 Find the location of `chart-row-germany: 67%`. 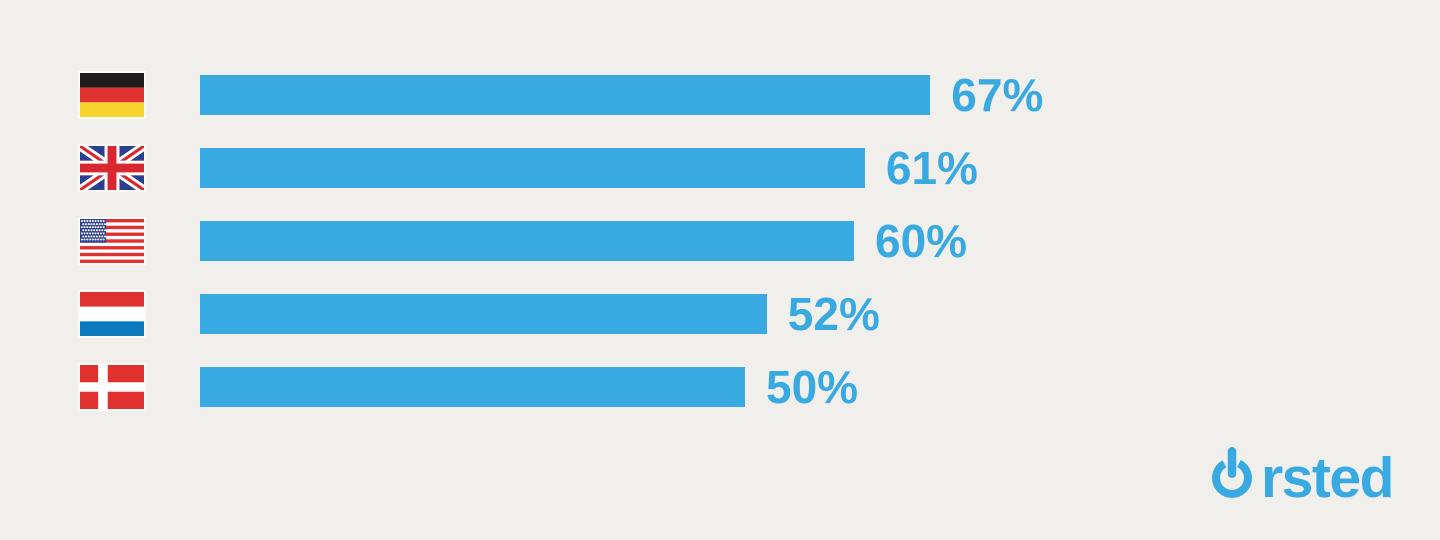

chart-row-germany: 67% is located at coordinates (562, 95).